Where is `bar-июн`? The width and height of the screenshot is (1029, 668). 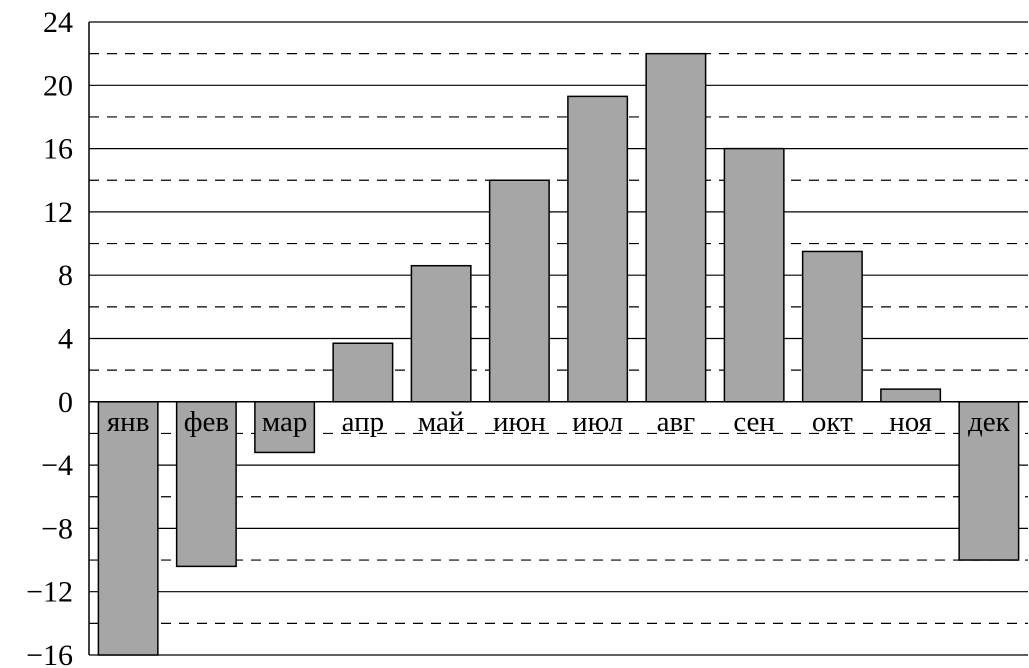
bar-июн is located at coordinates (519, 291).